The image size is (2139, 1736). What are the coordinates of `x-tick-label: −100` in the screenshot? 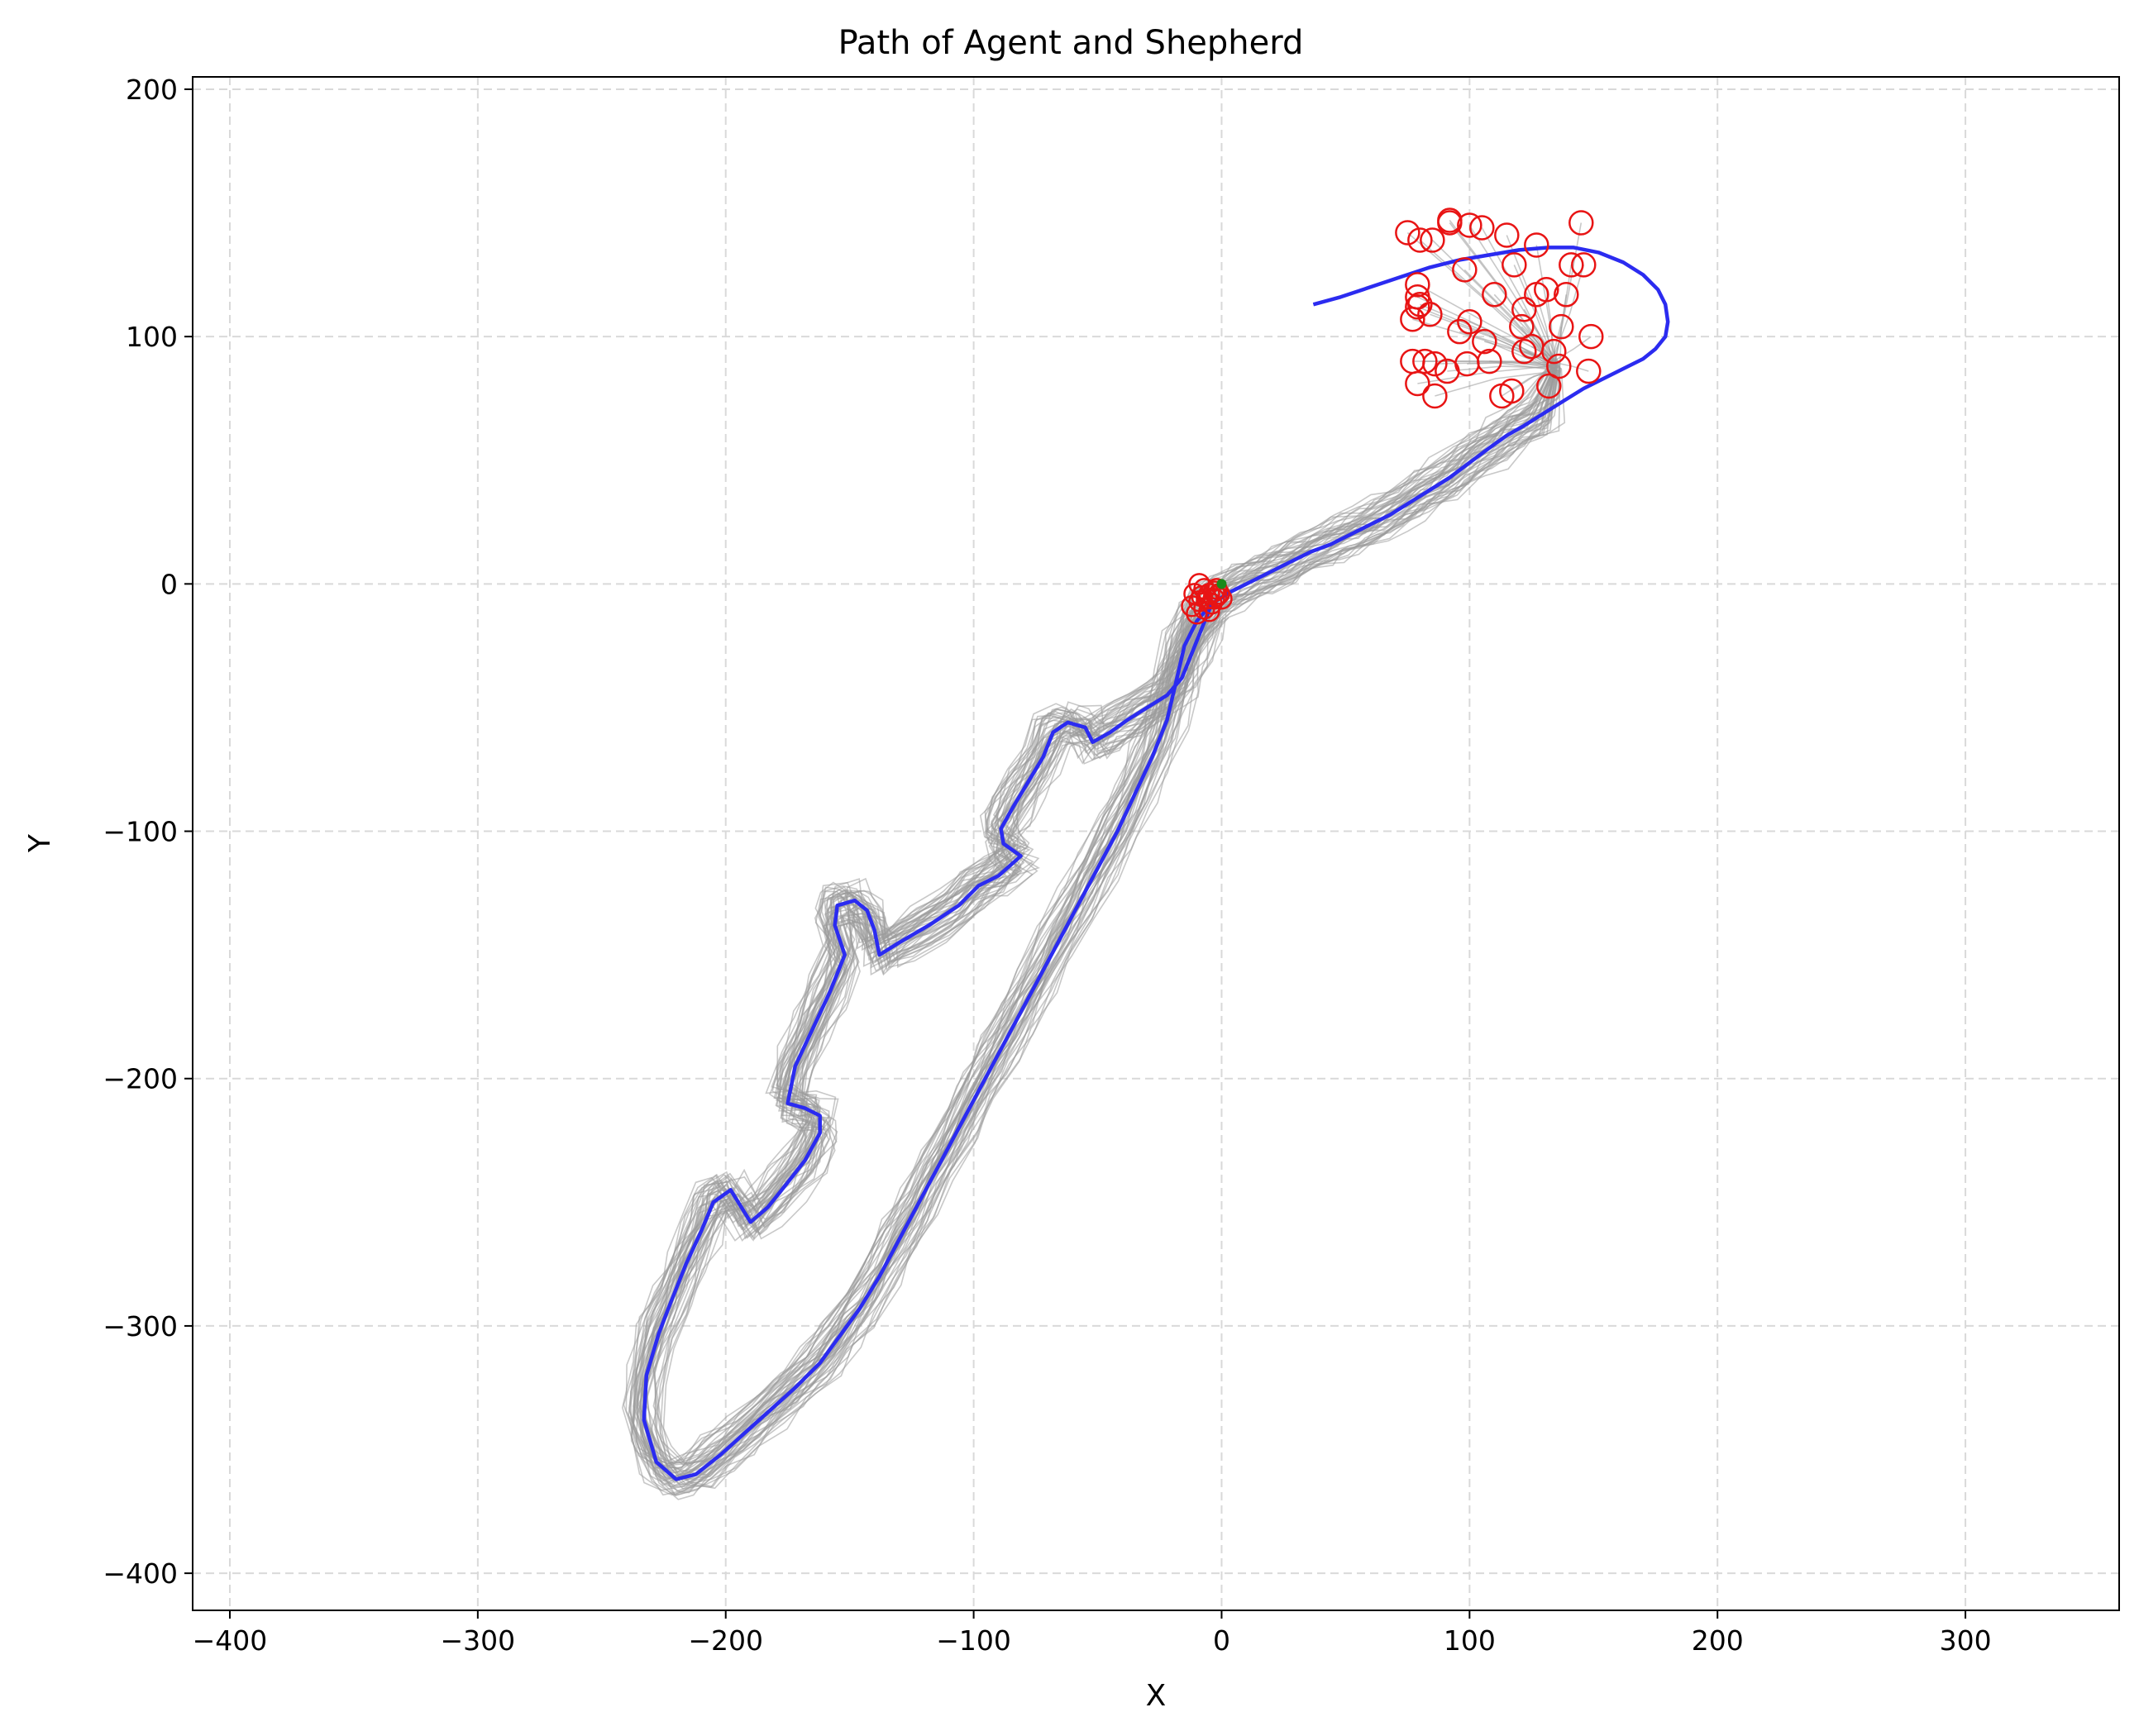 It's located at (973, 1640).